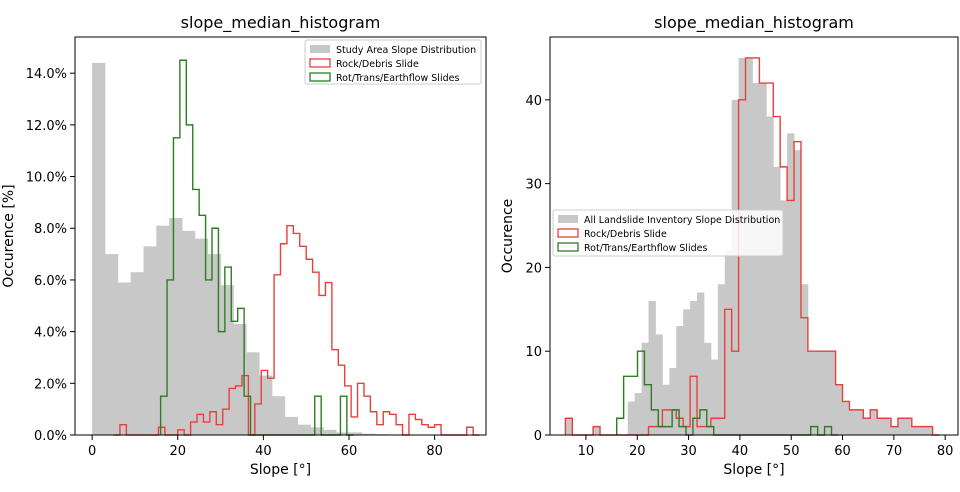 The width and height of the screenshot is (960, 492). What do you see at coordinates (533, 101) in the screenshot?
I see `y-tick-label: 40` at bounding box center [533, 101].